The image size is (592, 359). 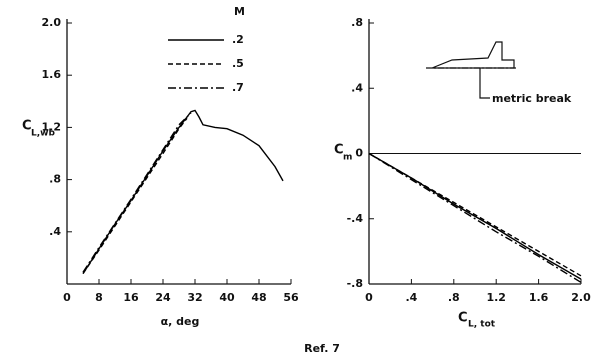 I want to click on y-tick-label: -.8, so click(x=355, y=283).